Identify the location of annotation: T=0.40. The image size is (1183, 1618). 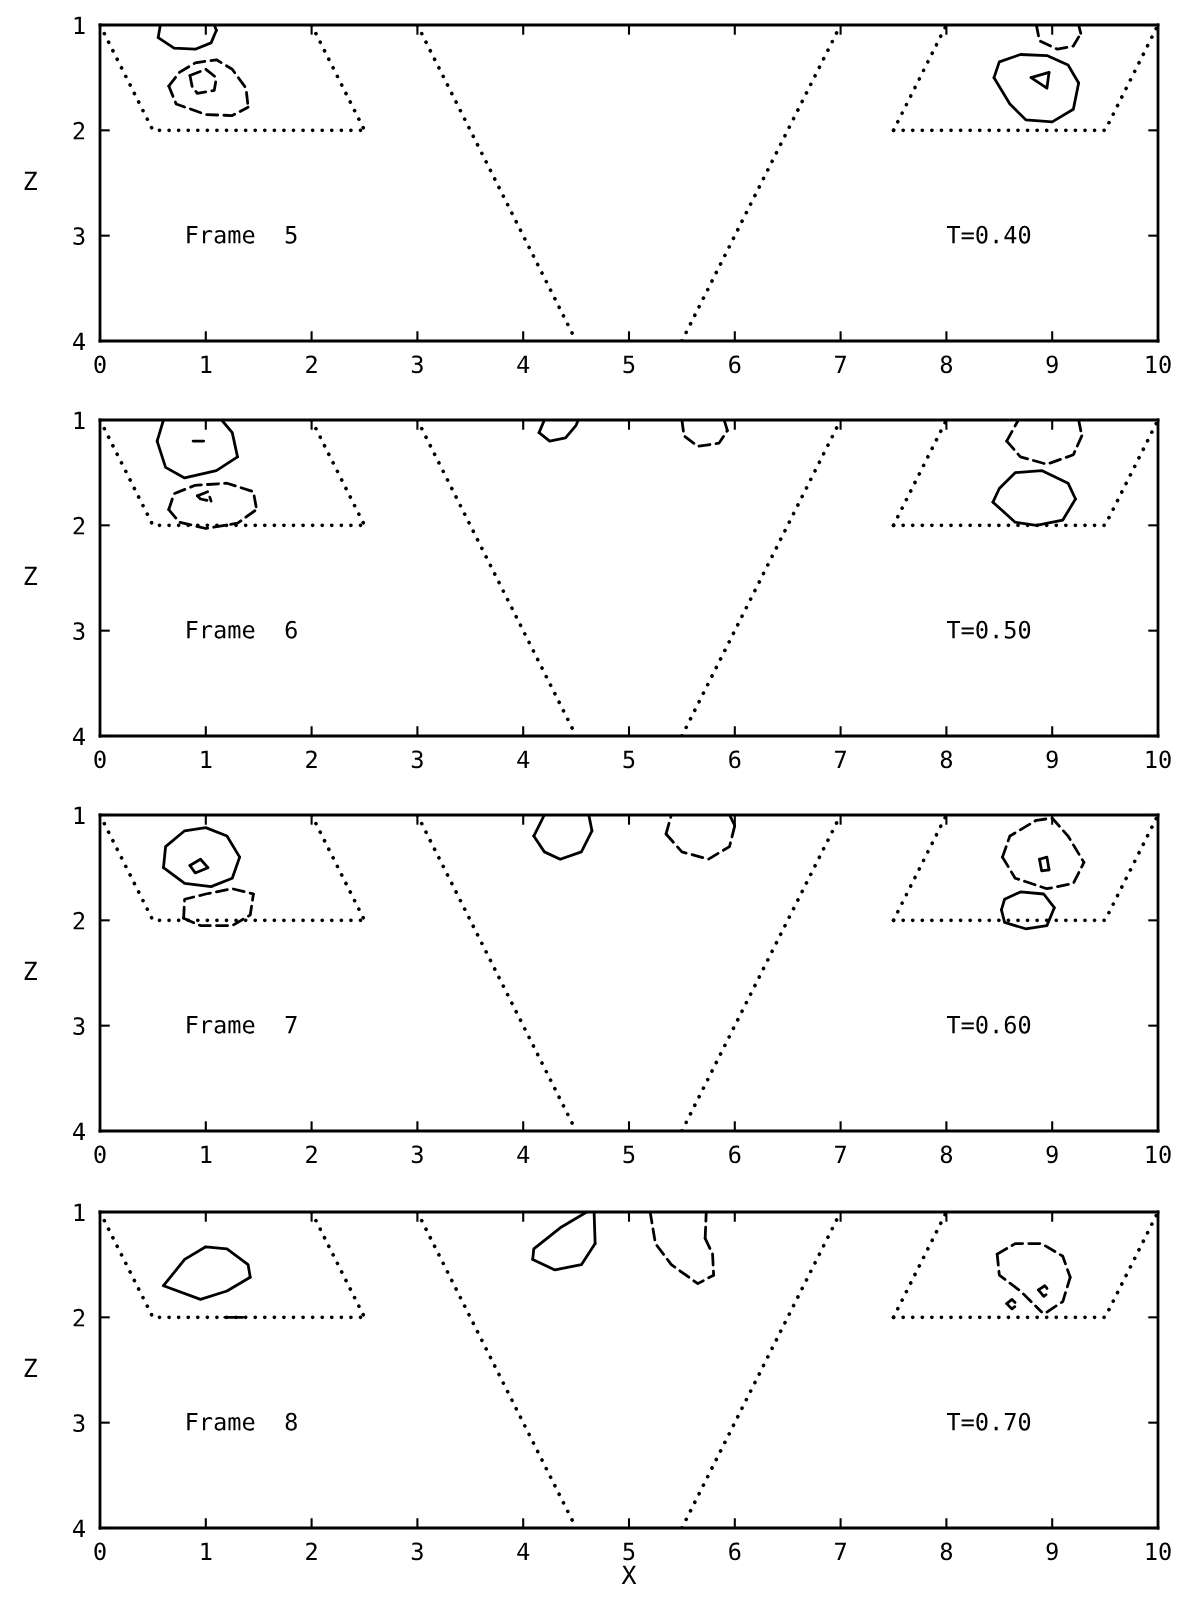
(988, 234).